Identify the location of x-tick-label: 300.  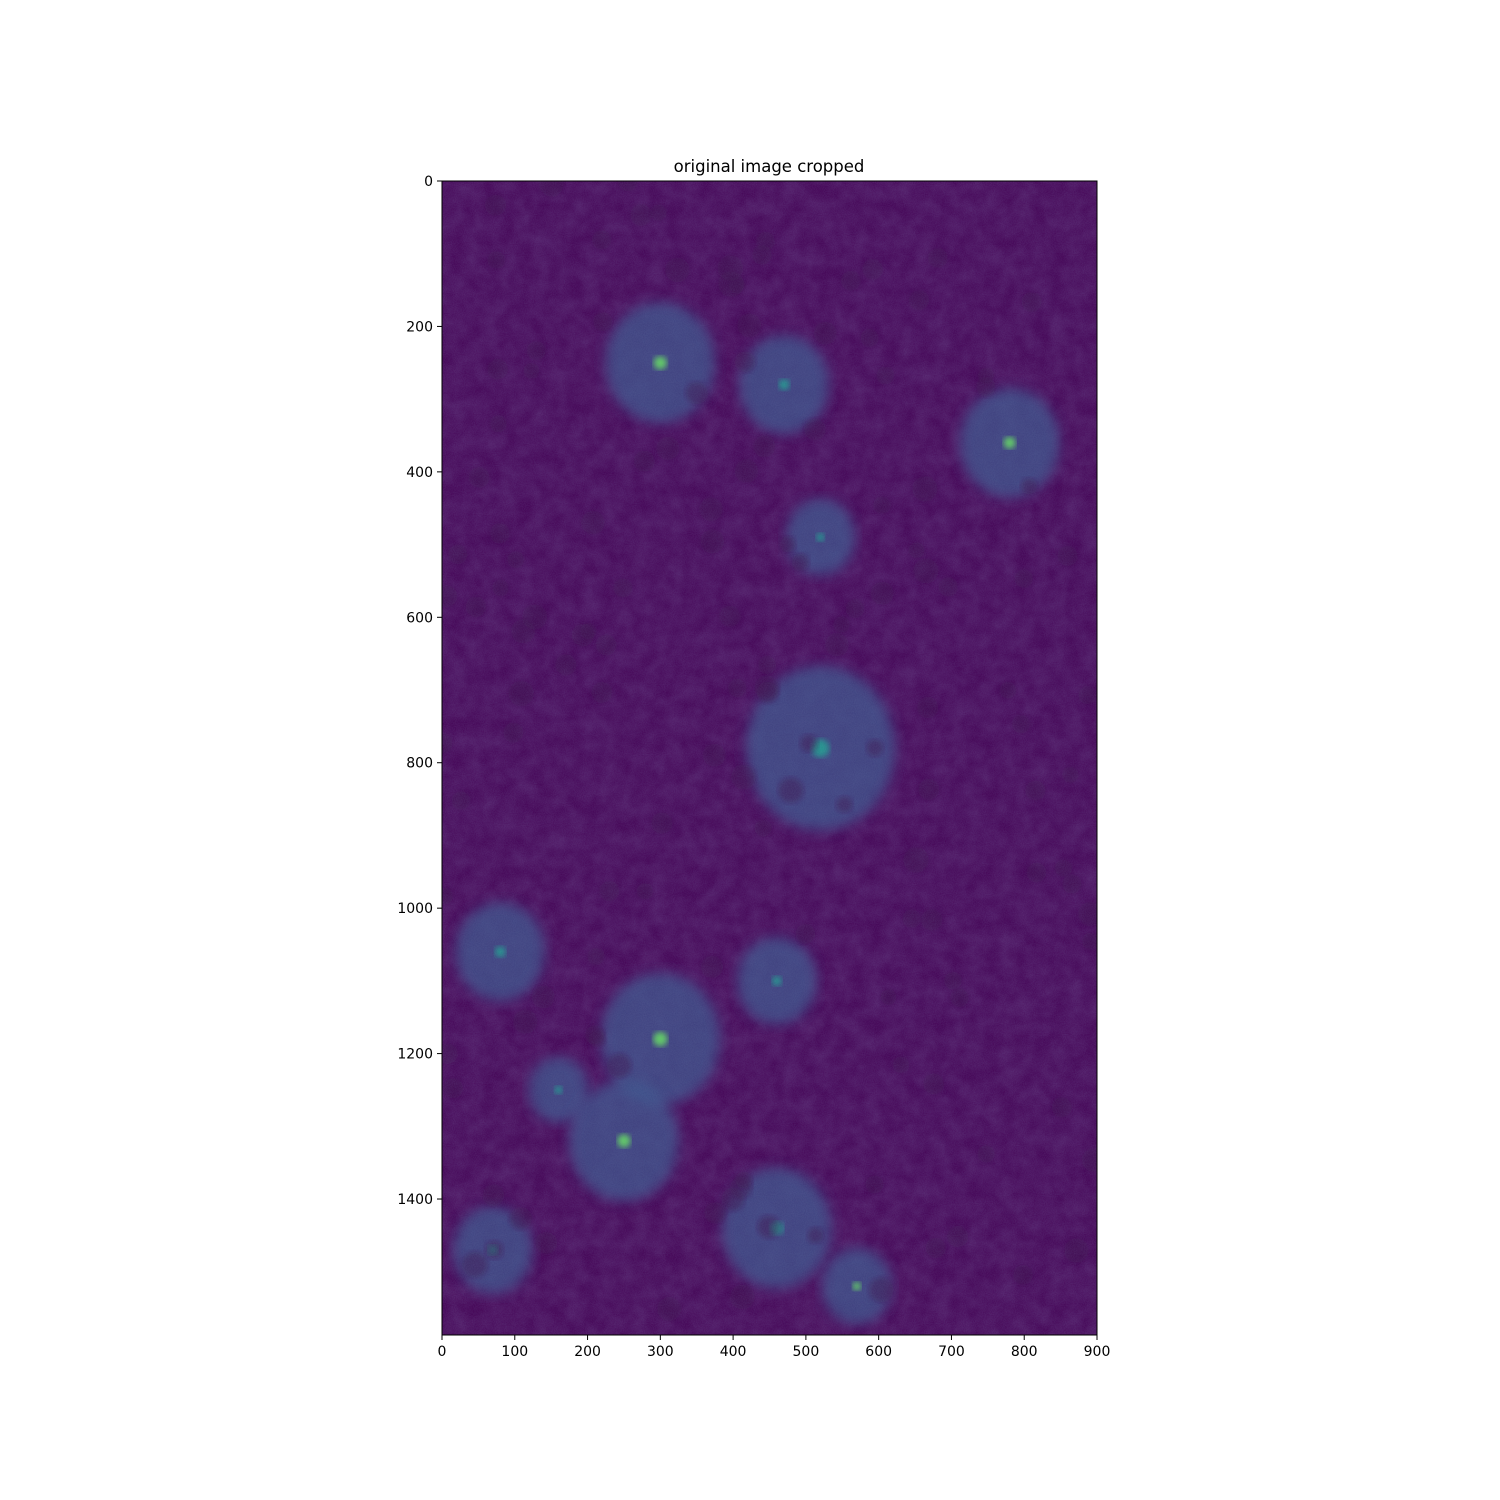
(660, 1352).